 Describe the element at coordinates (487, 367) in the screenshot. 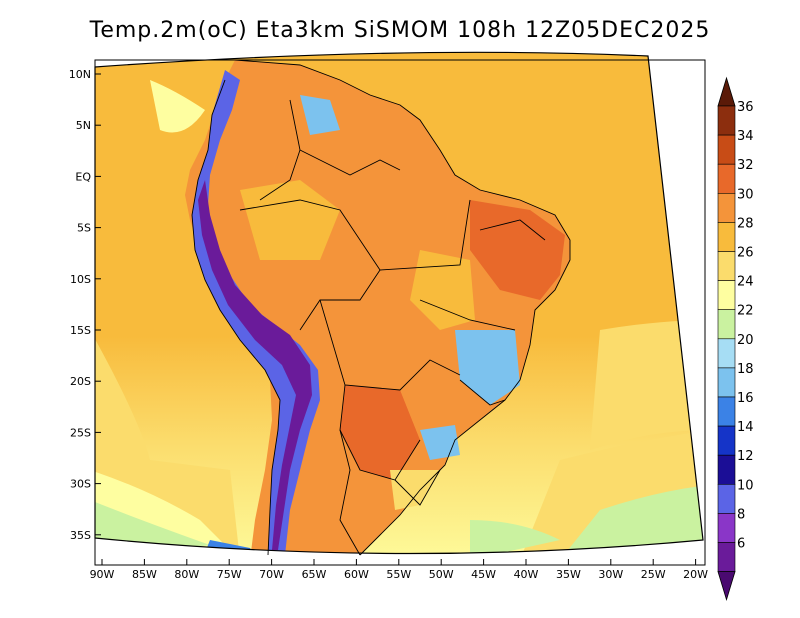

I see `southeast-highlands` at that location.